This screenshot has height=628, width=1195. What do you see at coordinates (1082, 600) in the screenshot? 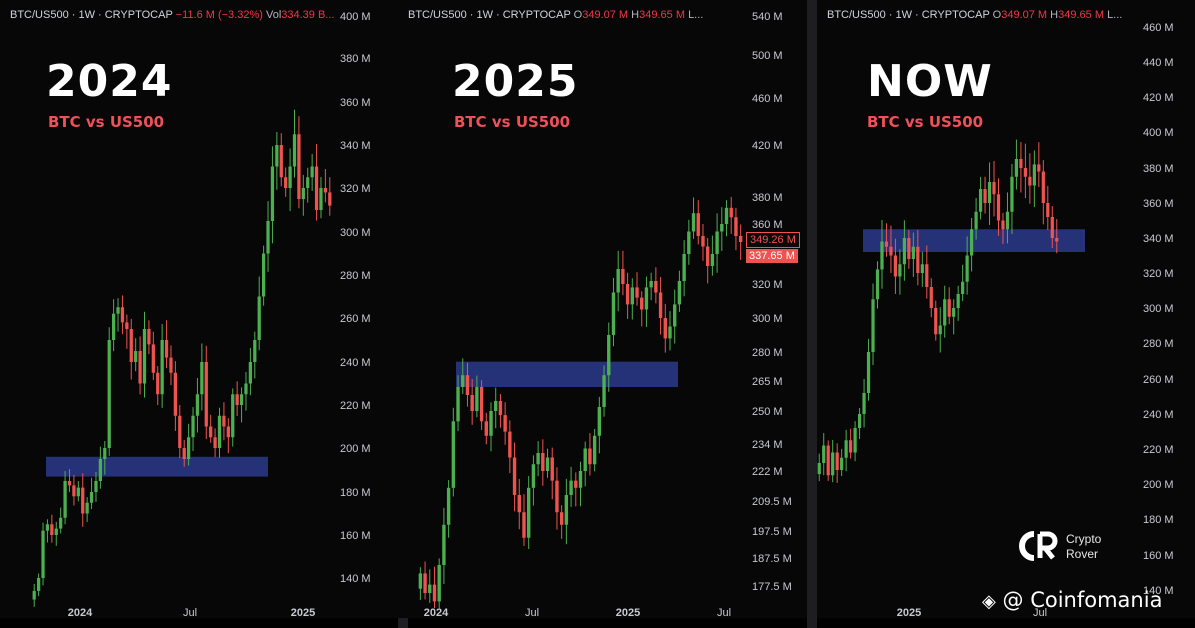
I see `watermark-text: @ Coinfomania` at bounding box center [1082, 600].